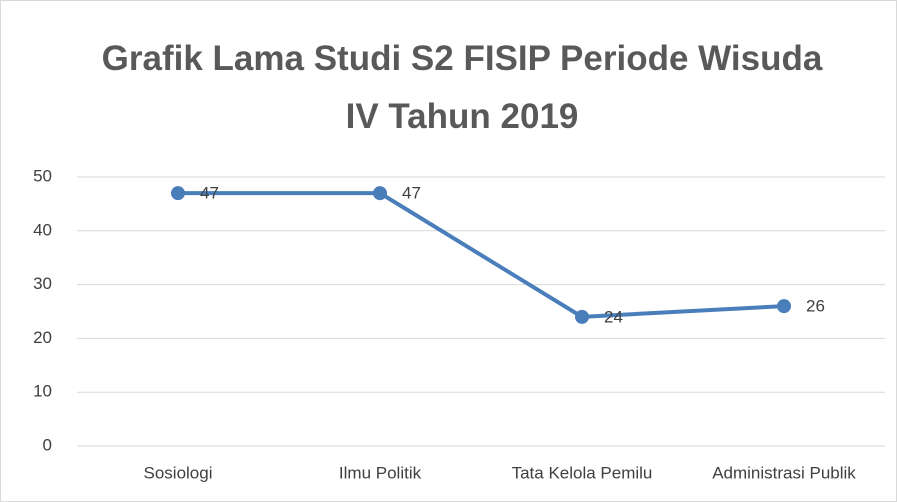  What do you see at coordinates (784, 472) in the screenshot?
I see `x-tick-label: Administrasi Publik` at bounding box center [784, 472].